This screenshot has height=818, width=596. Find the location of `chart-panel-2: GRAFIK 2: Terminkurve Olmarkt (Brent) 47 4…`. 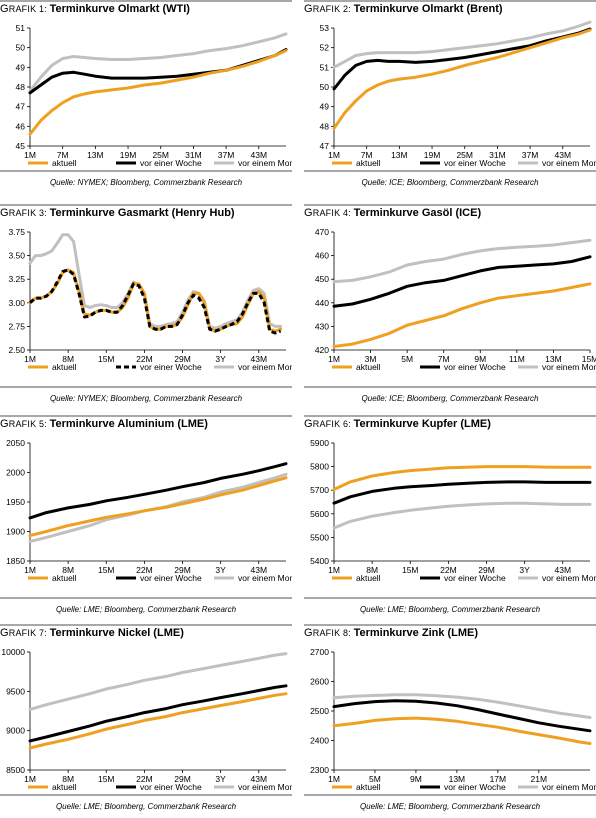

chart-panel-2: GRAFIK 2: Terminkurve Olmarkt (Brent) 47 4… is located at coordinates (450, 97).